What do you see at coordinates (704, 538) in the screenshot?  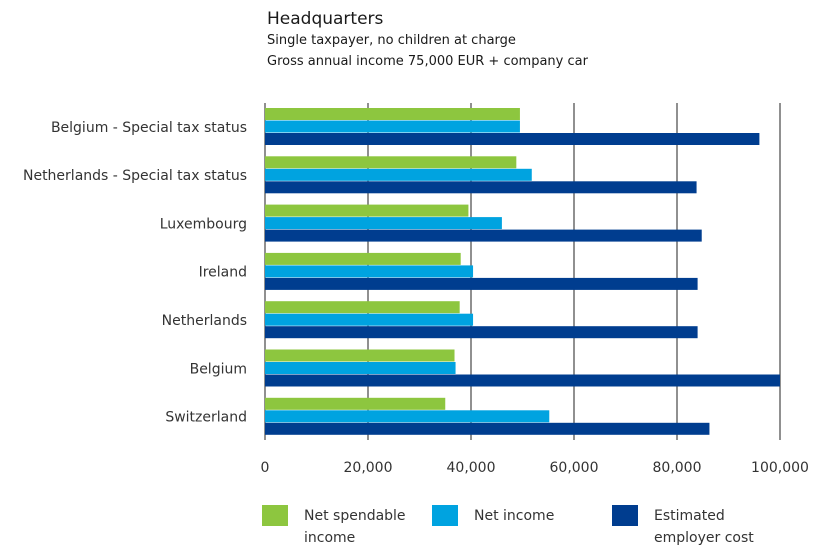 I see `legend-label-employer-cost-line-2: employer cost` at bounding box center [704, 538].